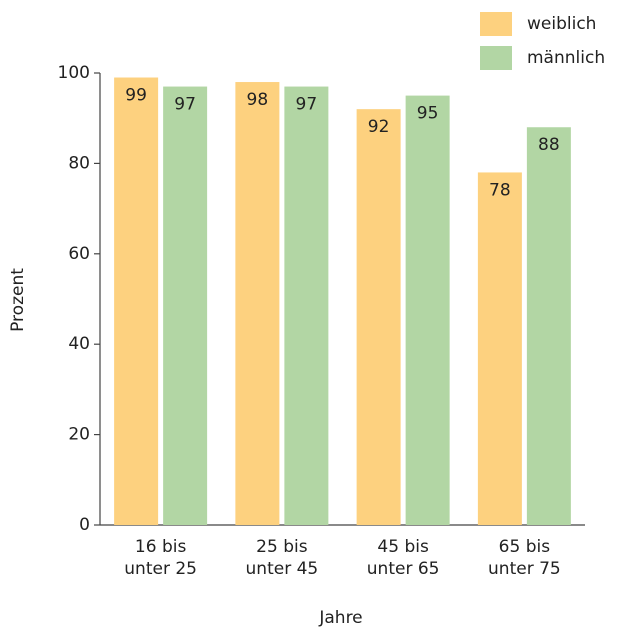  Describe the element at coordinates (79, 254) in the screenshot. I see `y-tick-label: 60` at that location.